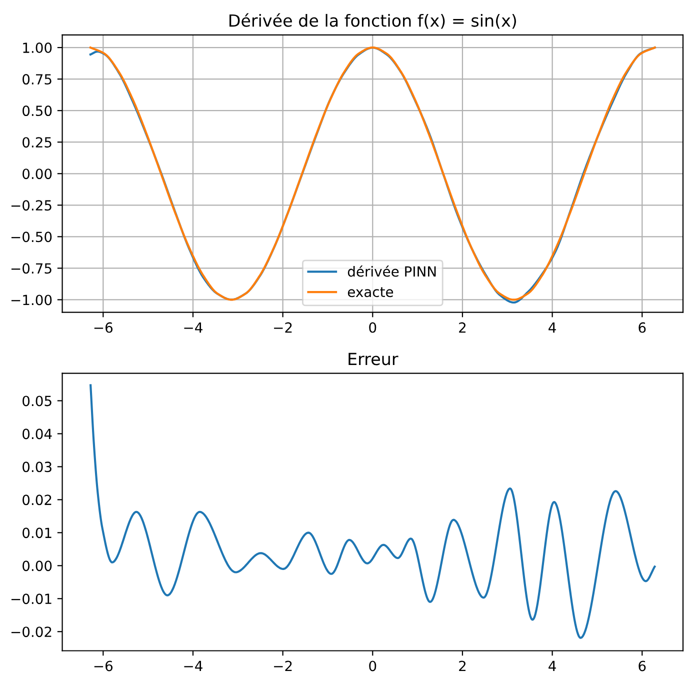  Describe the element at coordinates (392, 271) in the screenshot. I see `legend-label: dérivée PINN` at that location.